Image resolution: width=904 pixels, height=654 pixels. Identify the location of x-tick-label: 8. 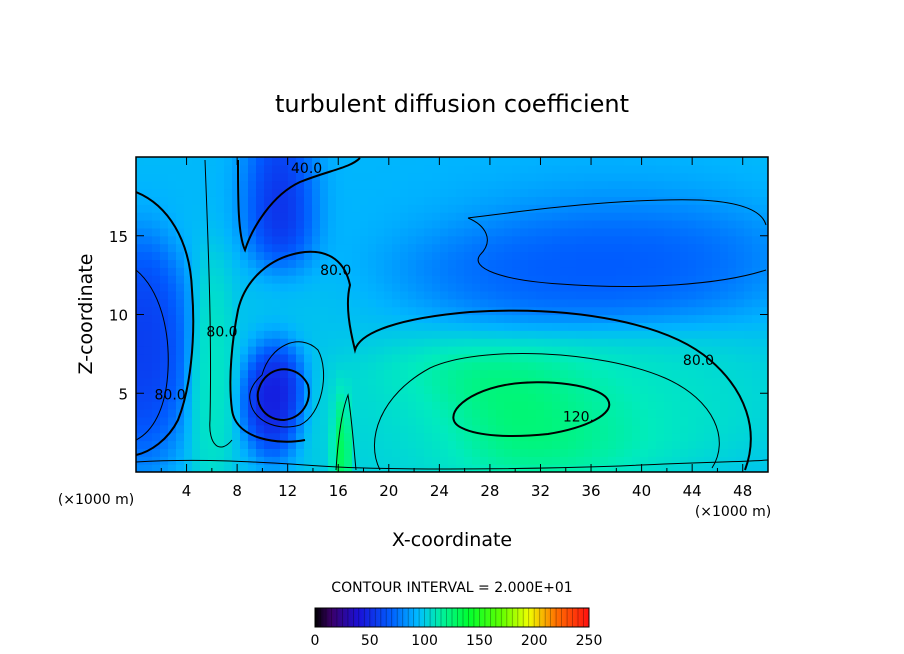
(237, 491).